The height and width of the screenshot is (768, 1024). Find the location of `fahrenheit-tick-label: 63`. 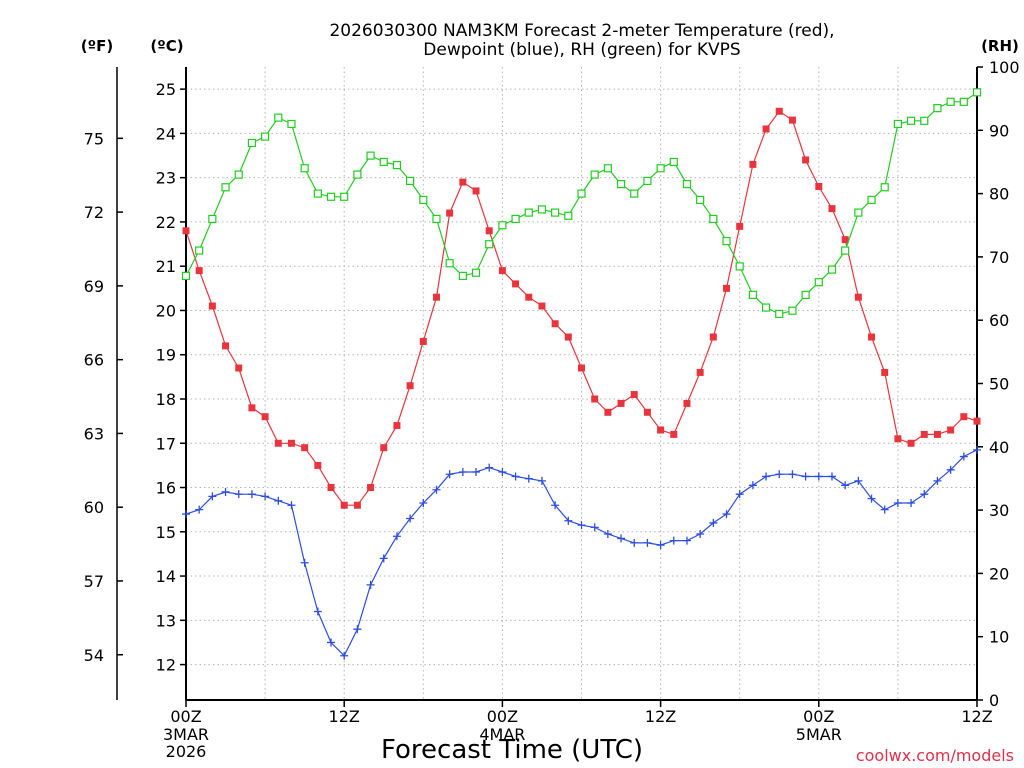

fahrenheit-tick-label: 63 is located at coordinates (94, 433).